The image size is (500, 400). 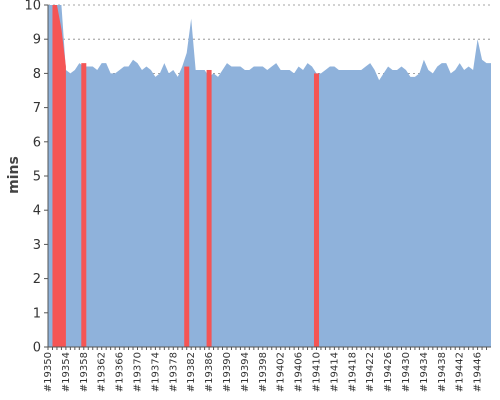 I want to click on y-tick-label: 10, so click(x=32, y=7).